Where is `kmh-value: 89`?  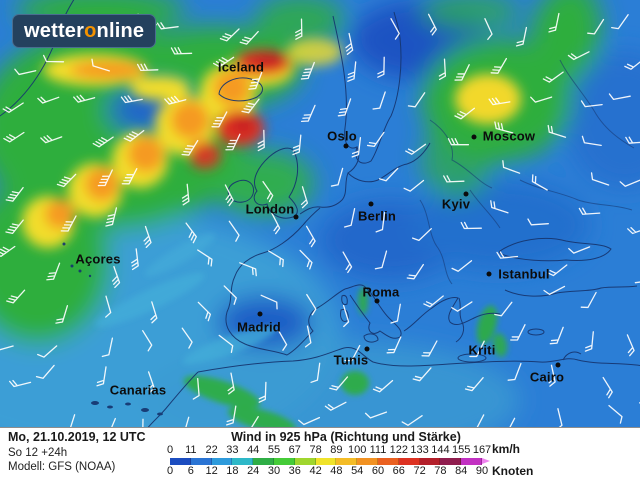 kmh-value: 89 is located at coordinates (336, 450).